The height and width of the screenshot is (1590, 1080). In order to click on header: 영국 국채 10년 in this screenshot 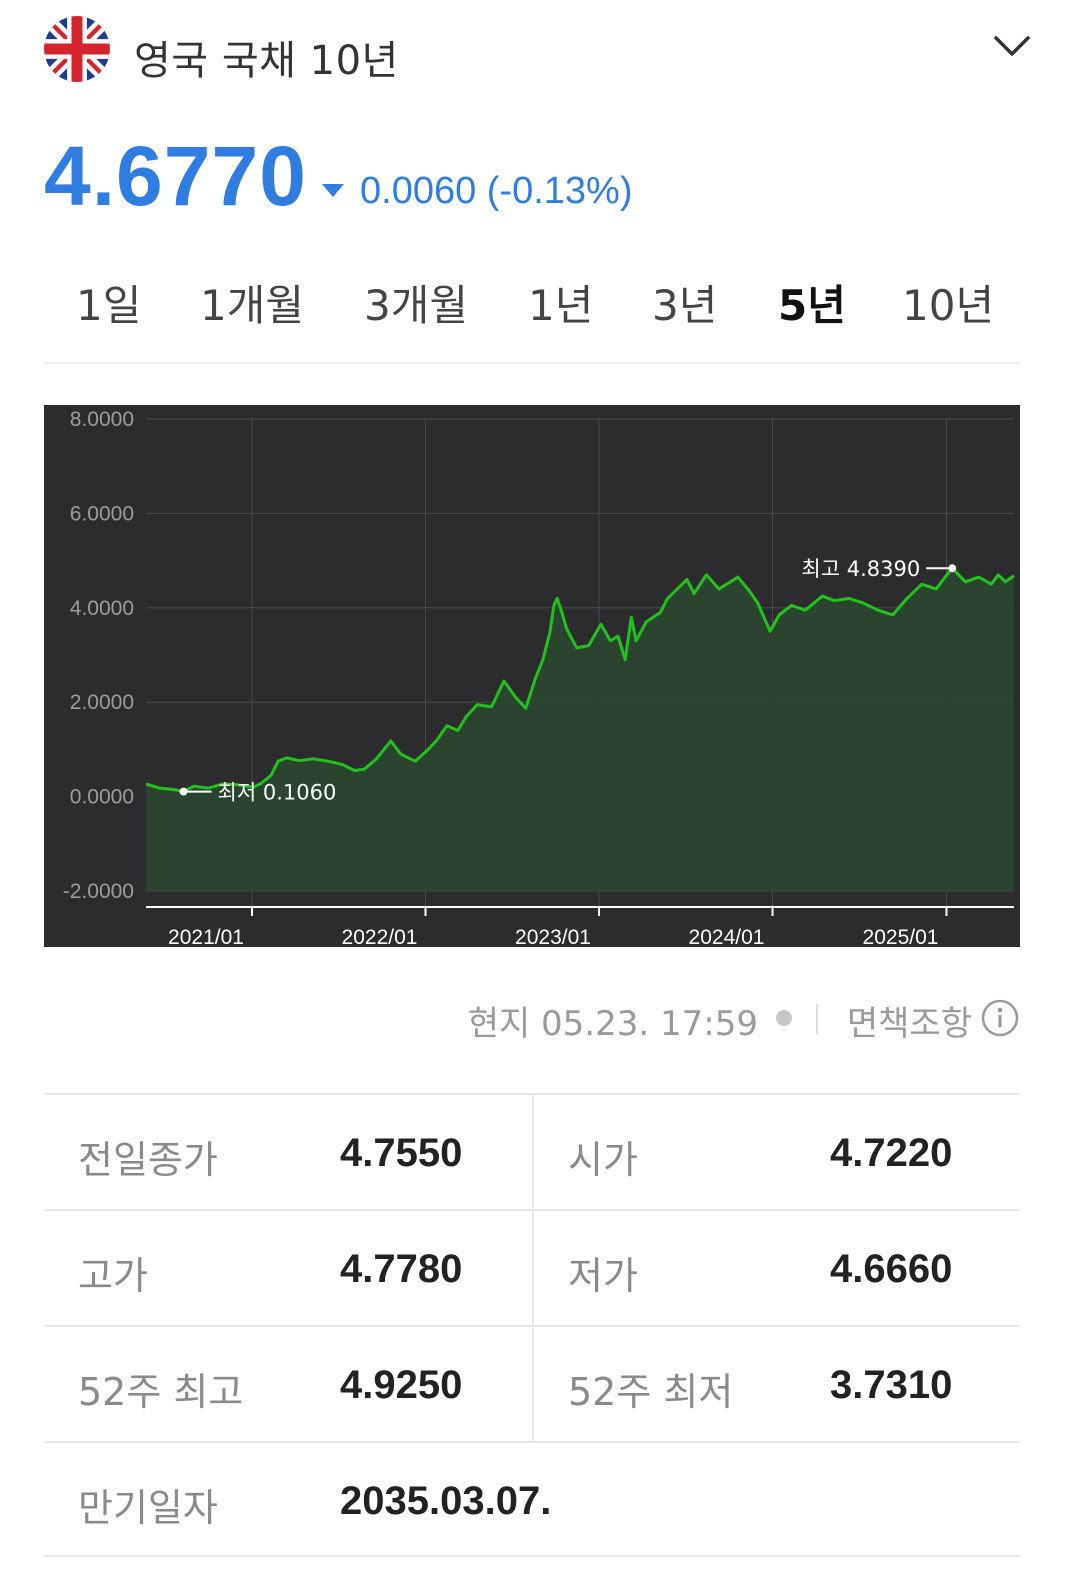, I will do `click(539, 52)`.